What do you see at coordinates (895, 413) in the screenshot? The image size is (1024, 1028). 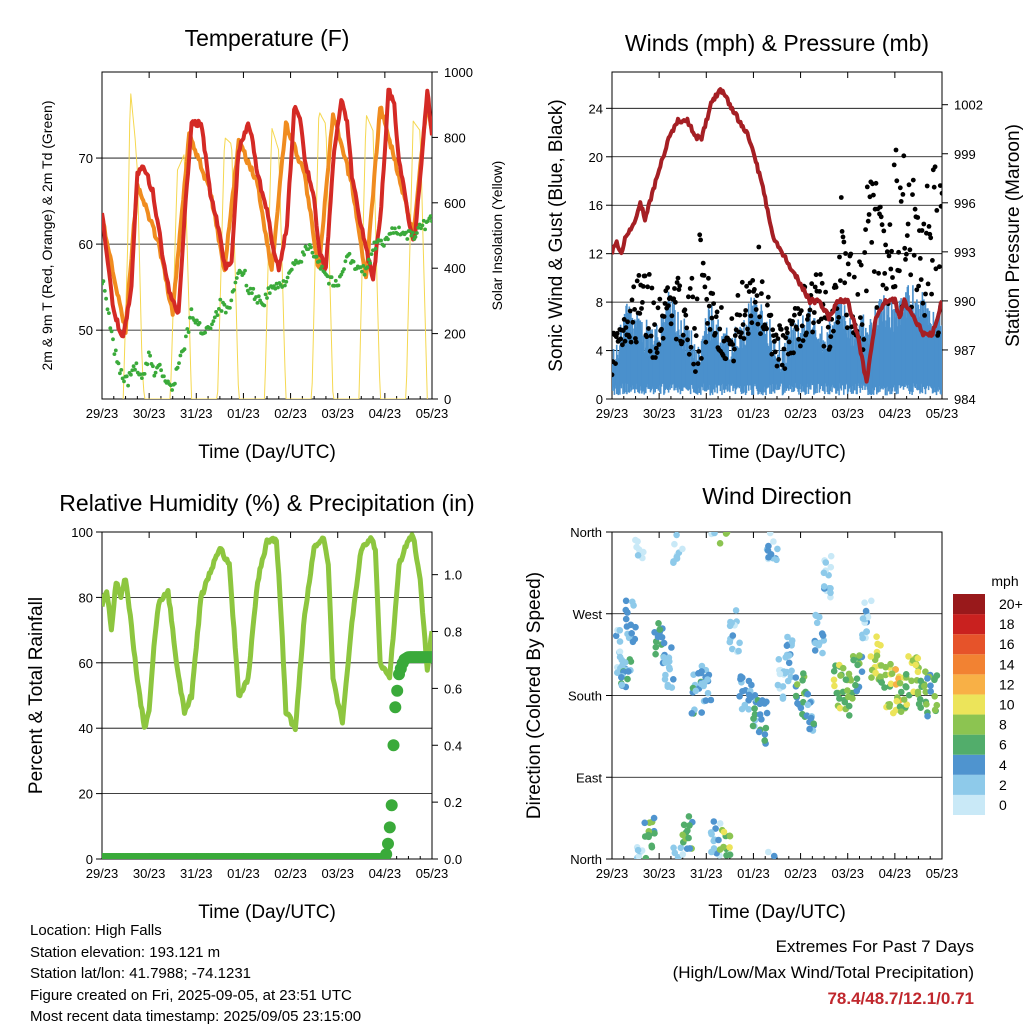 I see `x-tick-label: 04/23` at bounding box center [895, 413].